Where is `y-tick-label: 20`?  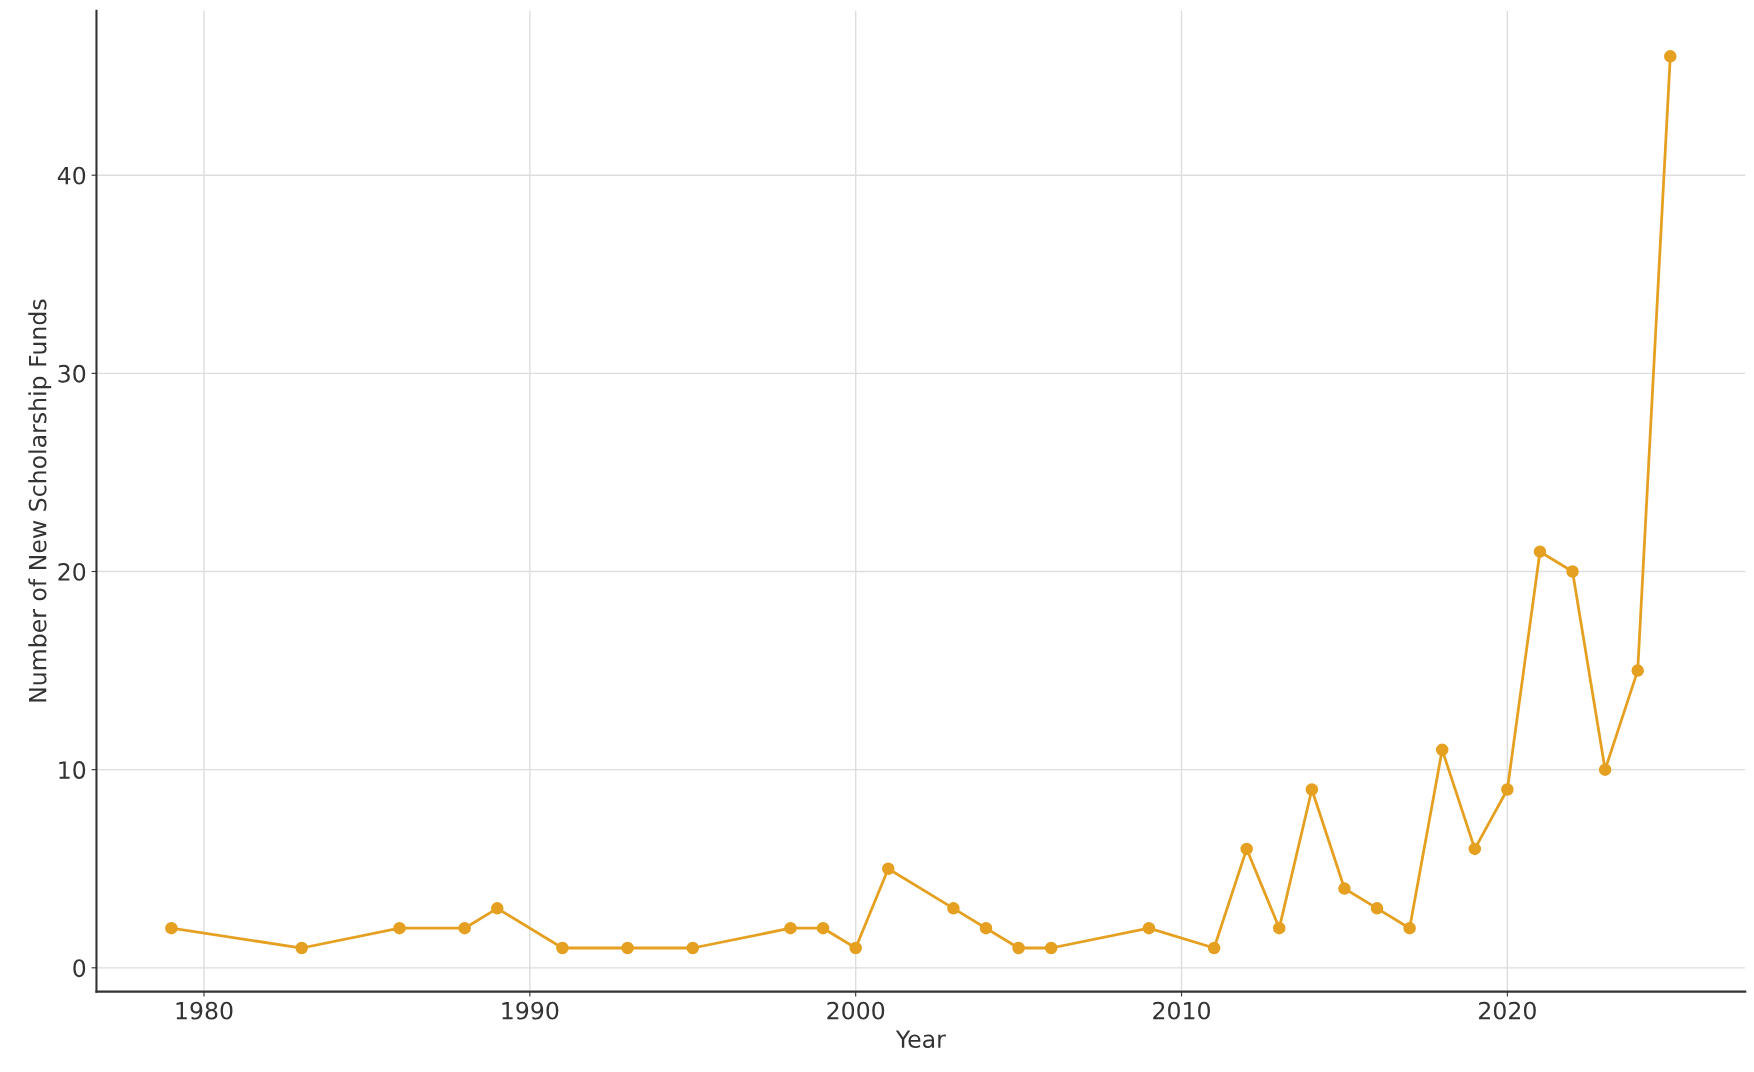 y-tick-label: 20 is located at coordinates (72, 571).